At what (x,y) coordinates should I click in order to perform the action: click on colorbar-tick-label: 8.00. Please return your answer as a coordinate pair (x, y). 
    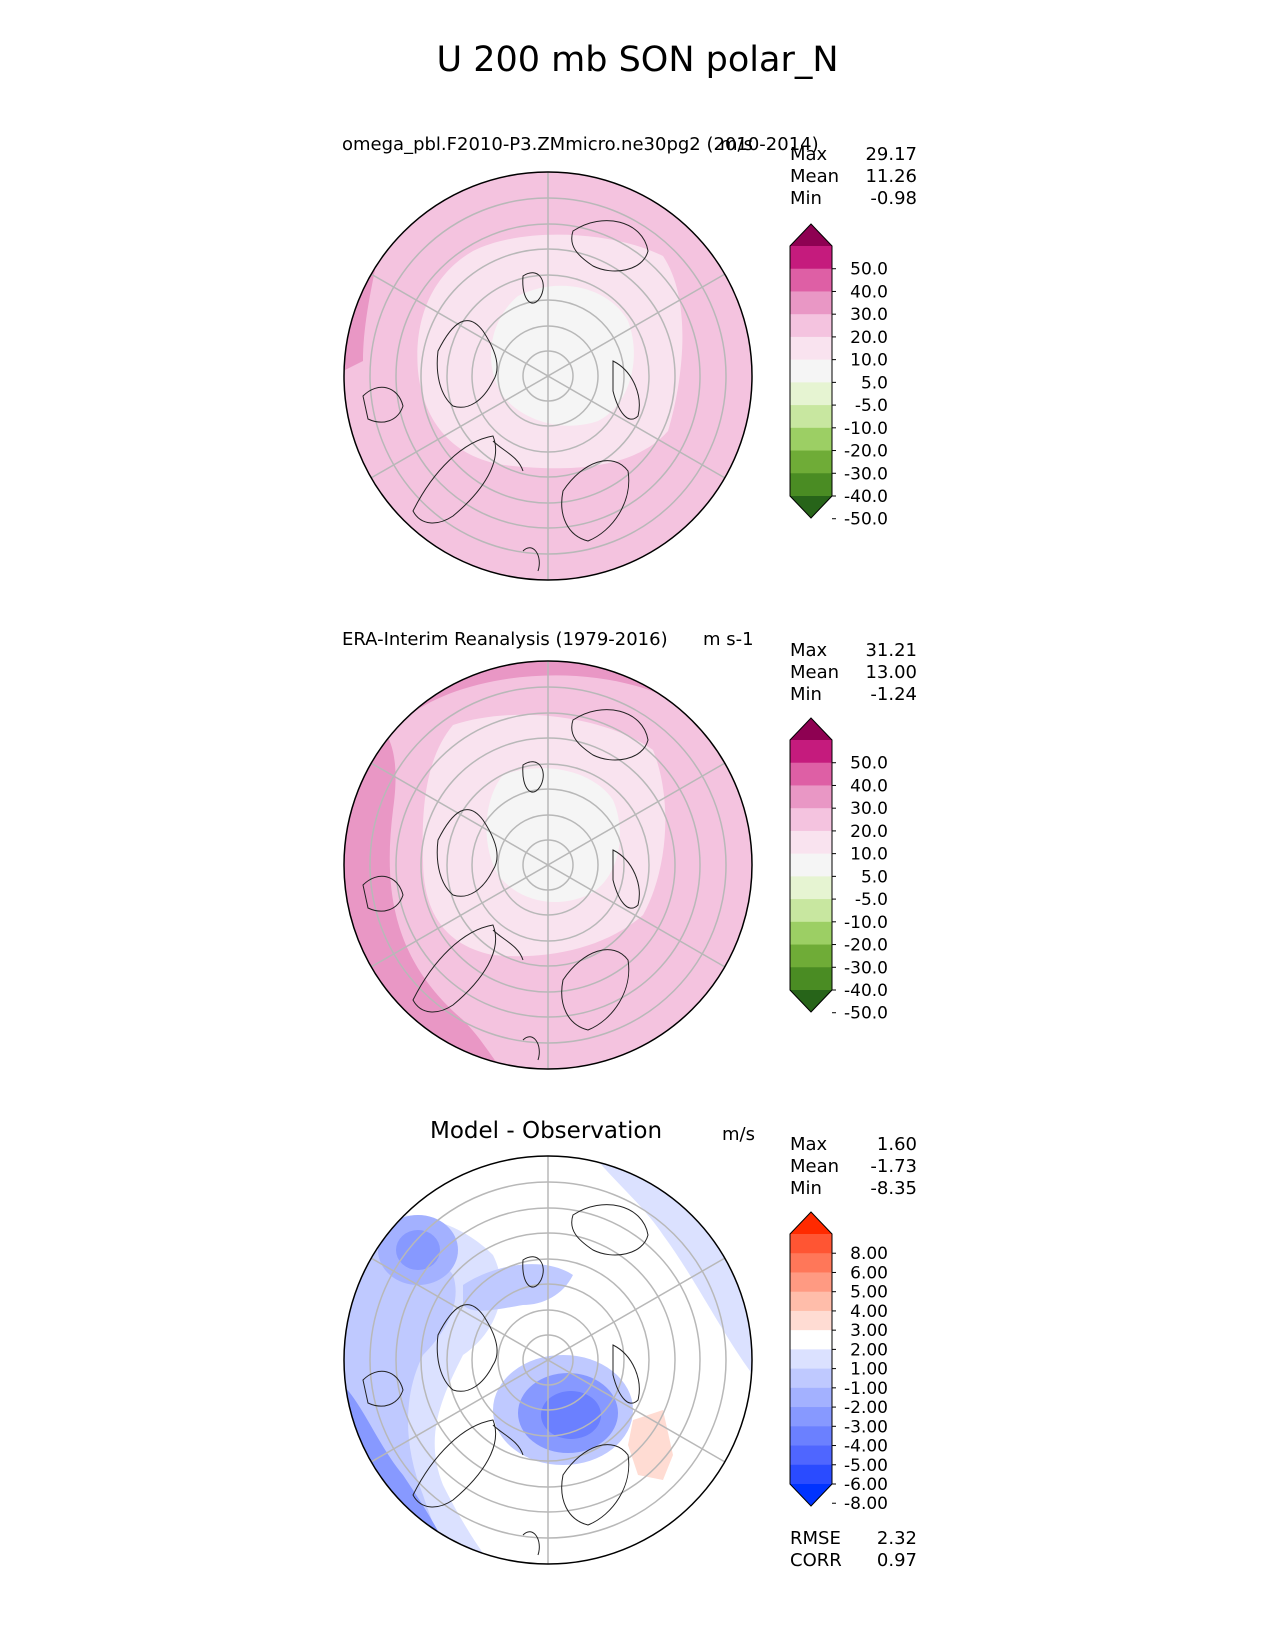
    Looking at the image, I should click on (869, 1254).